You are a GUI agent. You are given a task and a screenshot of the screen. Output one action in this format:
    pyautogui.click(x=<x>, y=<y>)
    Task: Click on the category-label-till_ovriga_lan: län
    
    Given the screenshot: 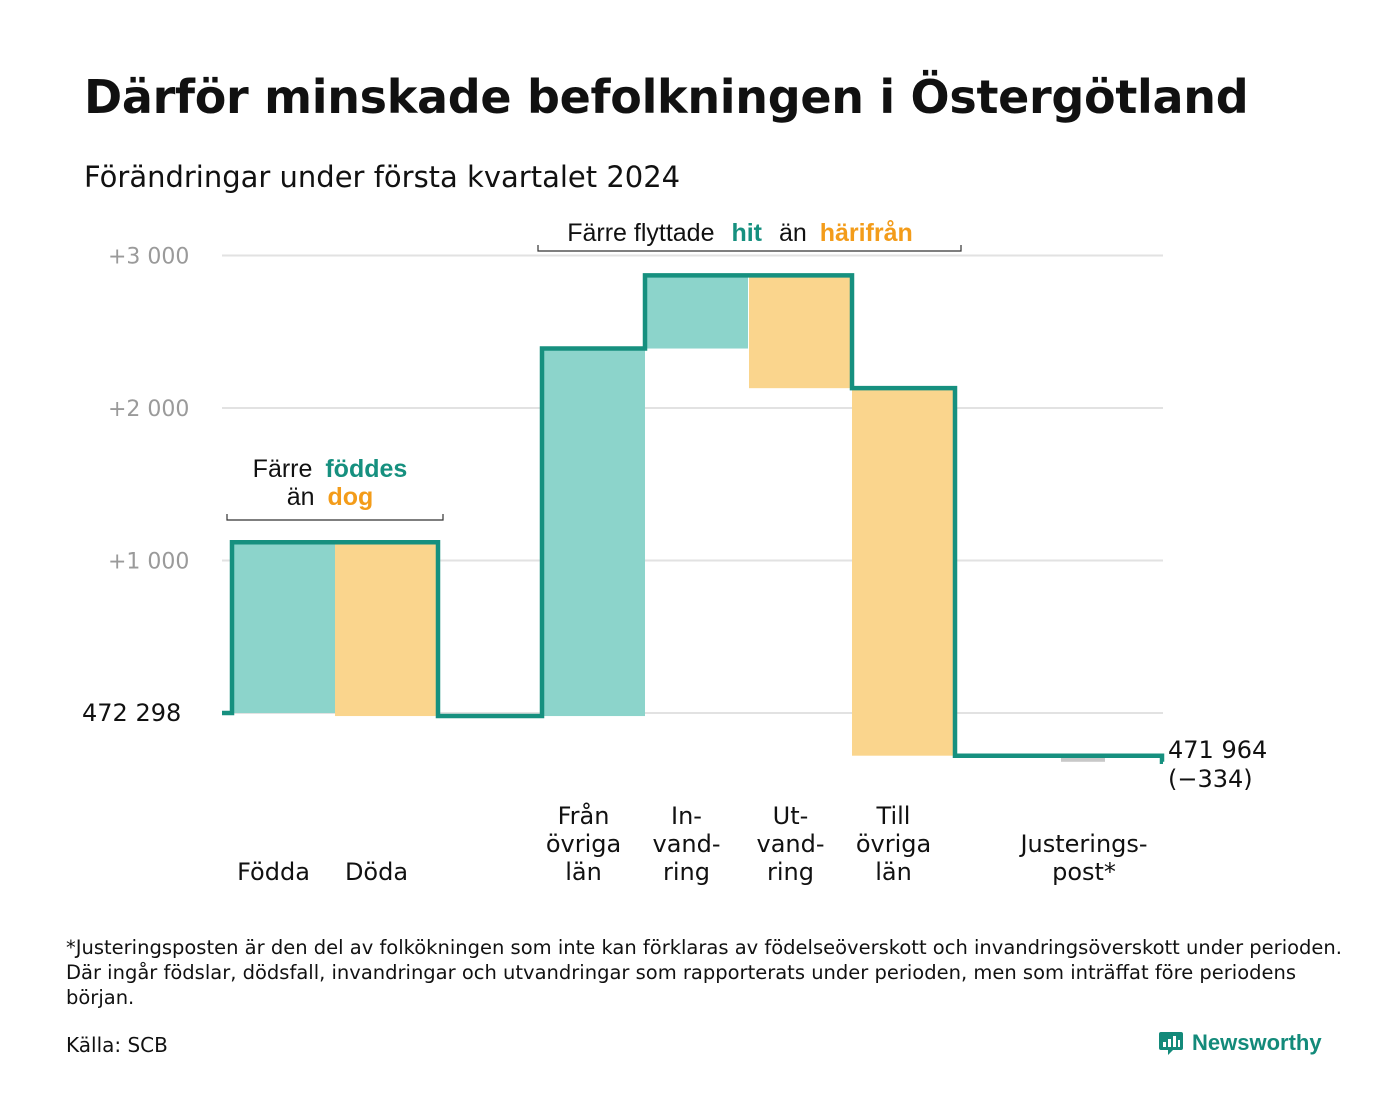 What is the action you would take?
    pyautogui.click(x=893, y=872)
    